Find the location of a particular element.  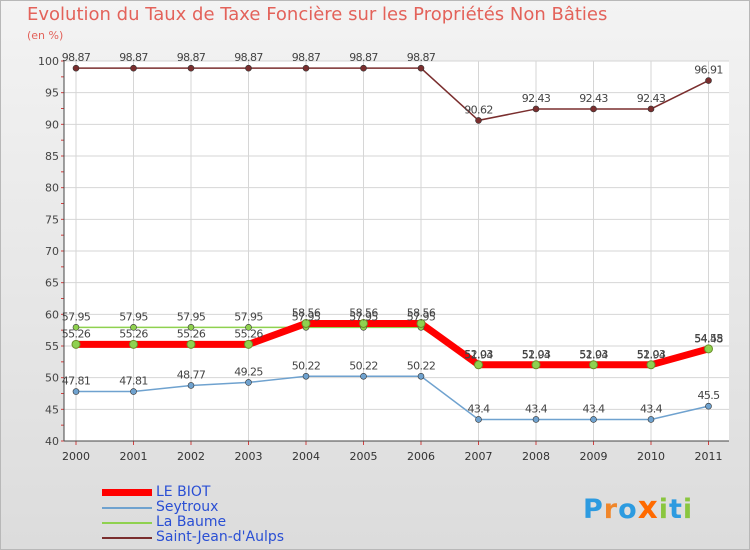

y-tick-label: 65 is located at coordinates (52, 283).